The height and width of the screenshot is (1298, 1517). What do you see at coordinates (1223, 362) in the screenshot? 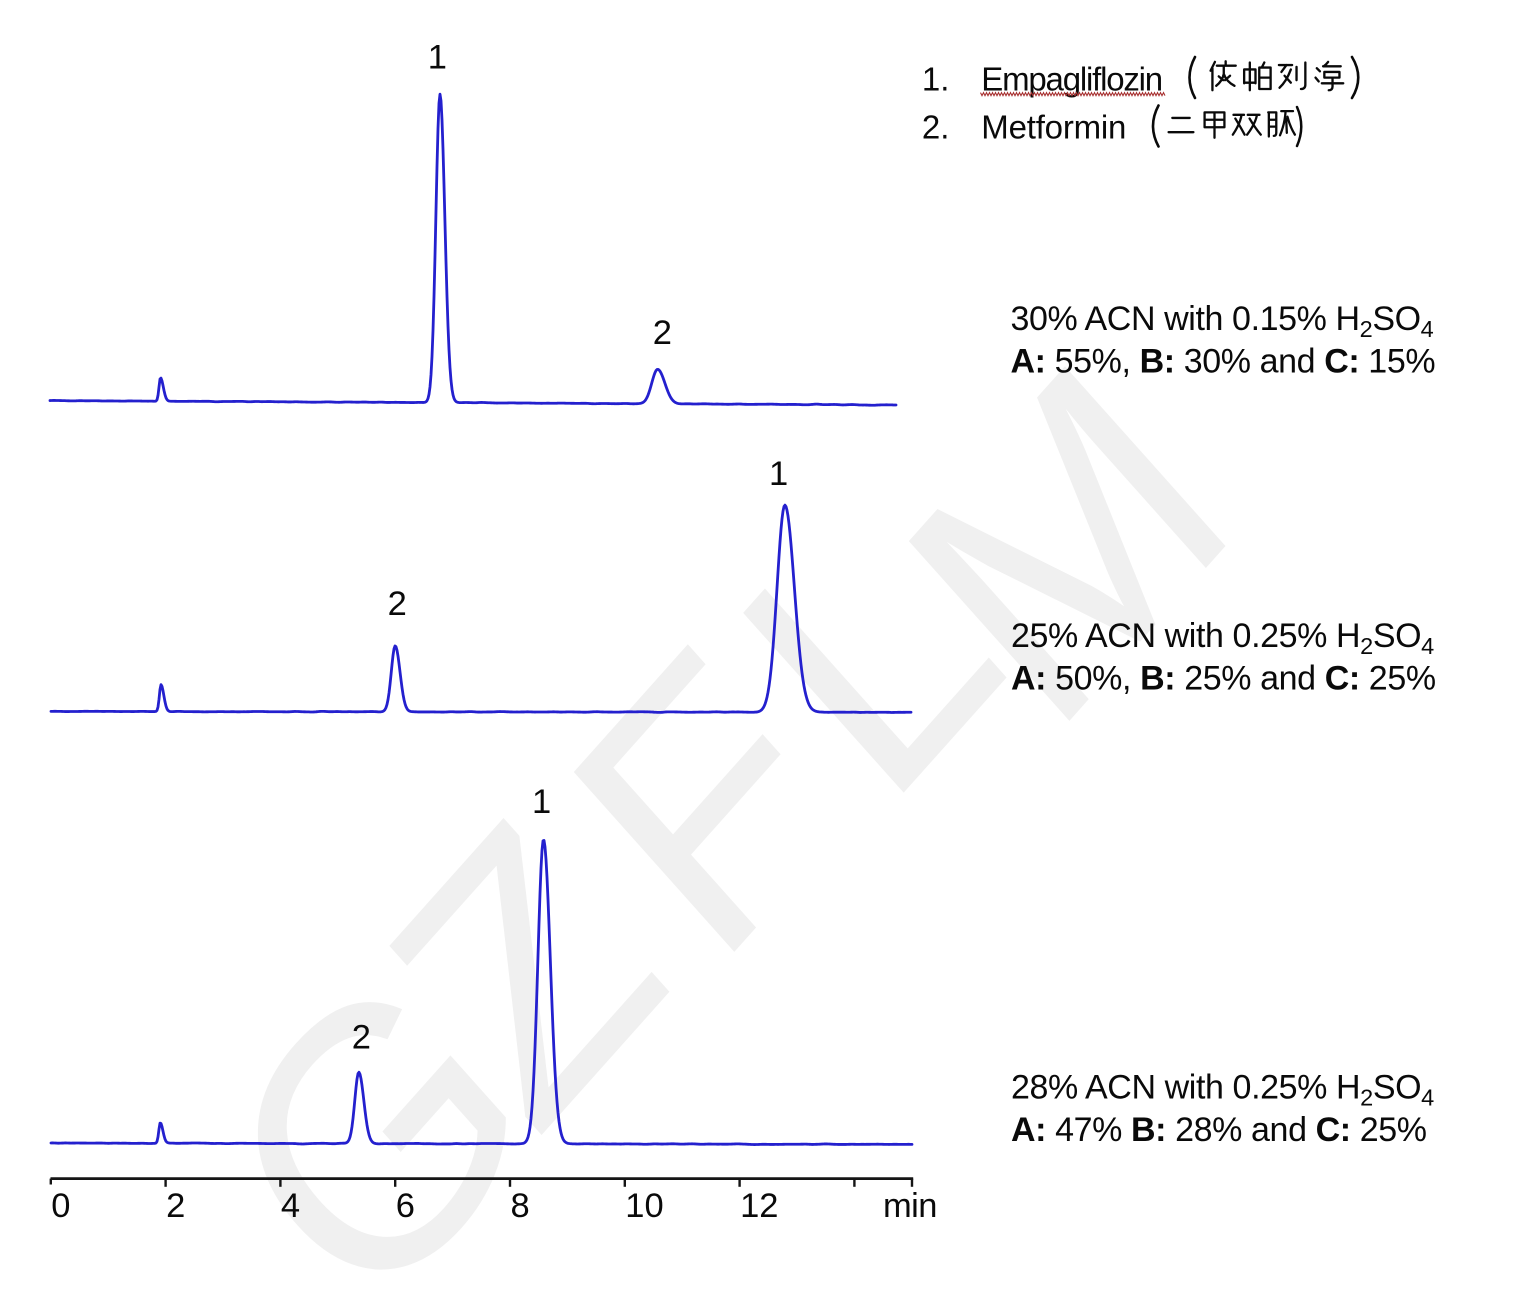
I see `svg-text: A: 55%, B: 30% and C: 15%` at bounding box center [1223, 362].